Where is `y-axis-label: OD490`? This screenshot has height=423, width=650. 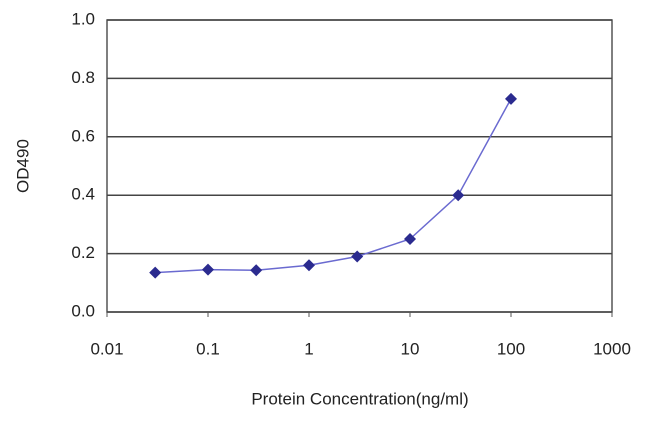
y-axis-label: OD490 is located at coordinates (22, 166).